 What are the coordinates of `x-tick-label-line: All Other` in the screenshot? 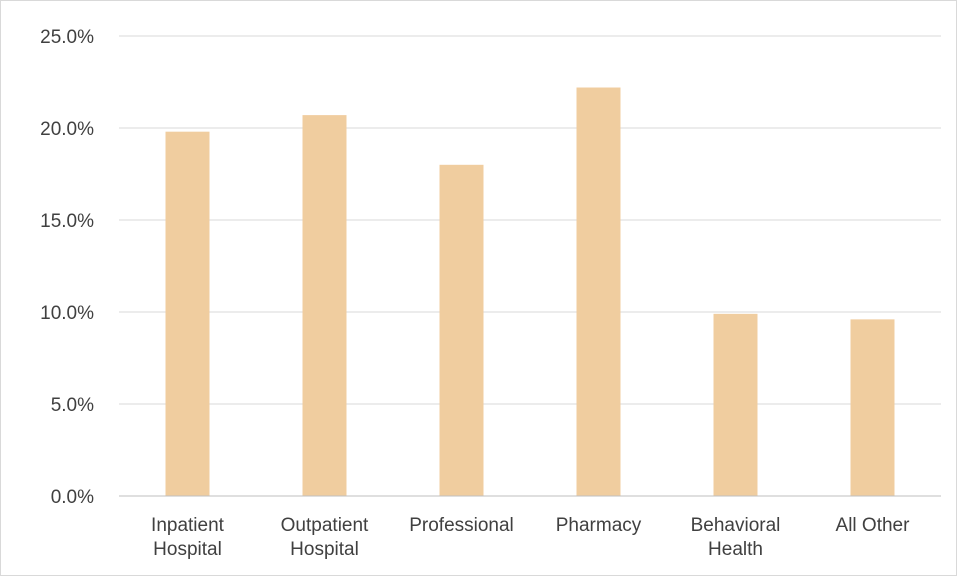 It's located at (873, 525).